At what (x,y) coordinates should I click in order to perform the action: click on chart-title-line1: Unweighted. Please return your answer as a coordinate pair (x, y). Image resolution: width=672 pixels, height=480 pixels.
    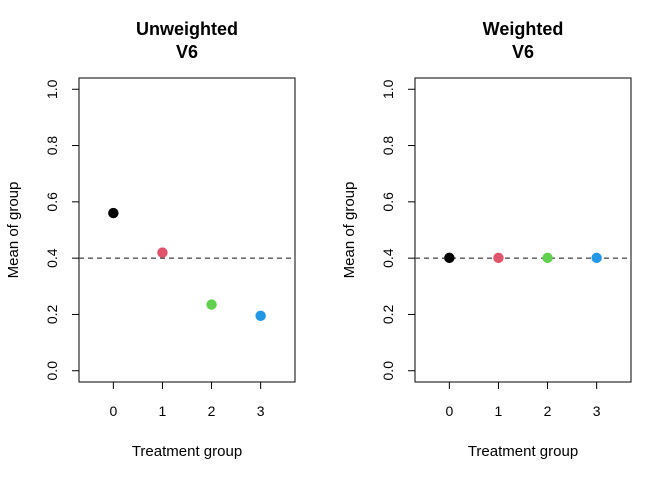
    Looking at the image, I should click on (187, 29).